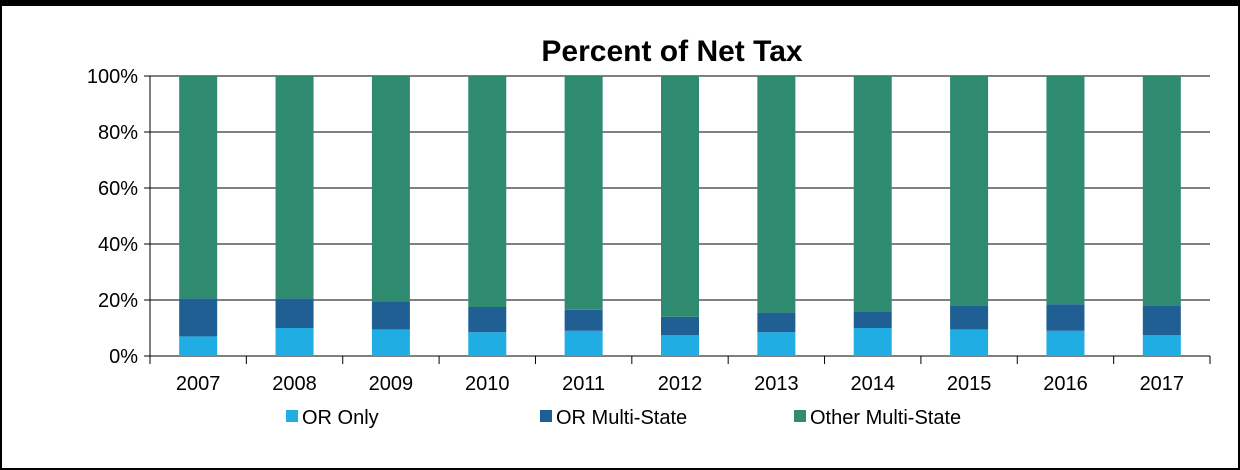  What do you see at coordinates (1162, 384) in the screenshot?
I see `x-tick-label: 2017` at bounding box center [1162, 384].